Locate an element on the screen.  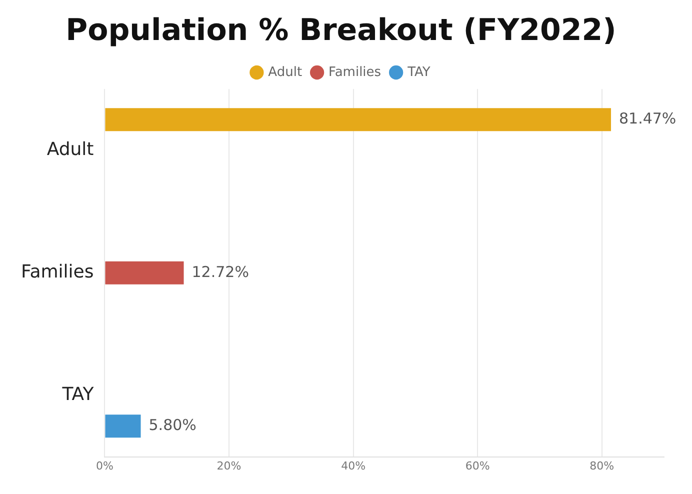
chart-title: Population % Breakout (FY2022) is located at coordinates (341, 30).